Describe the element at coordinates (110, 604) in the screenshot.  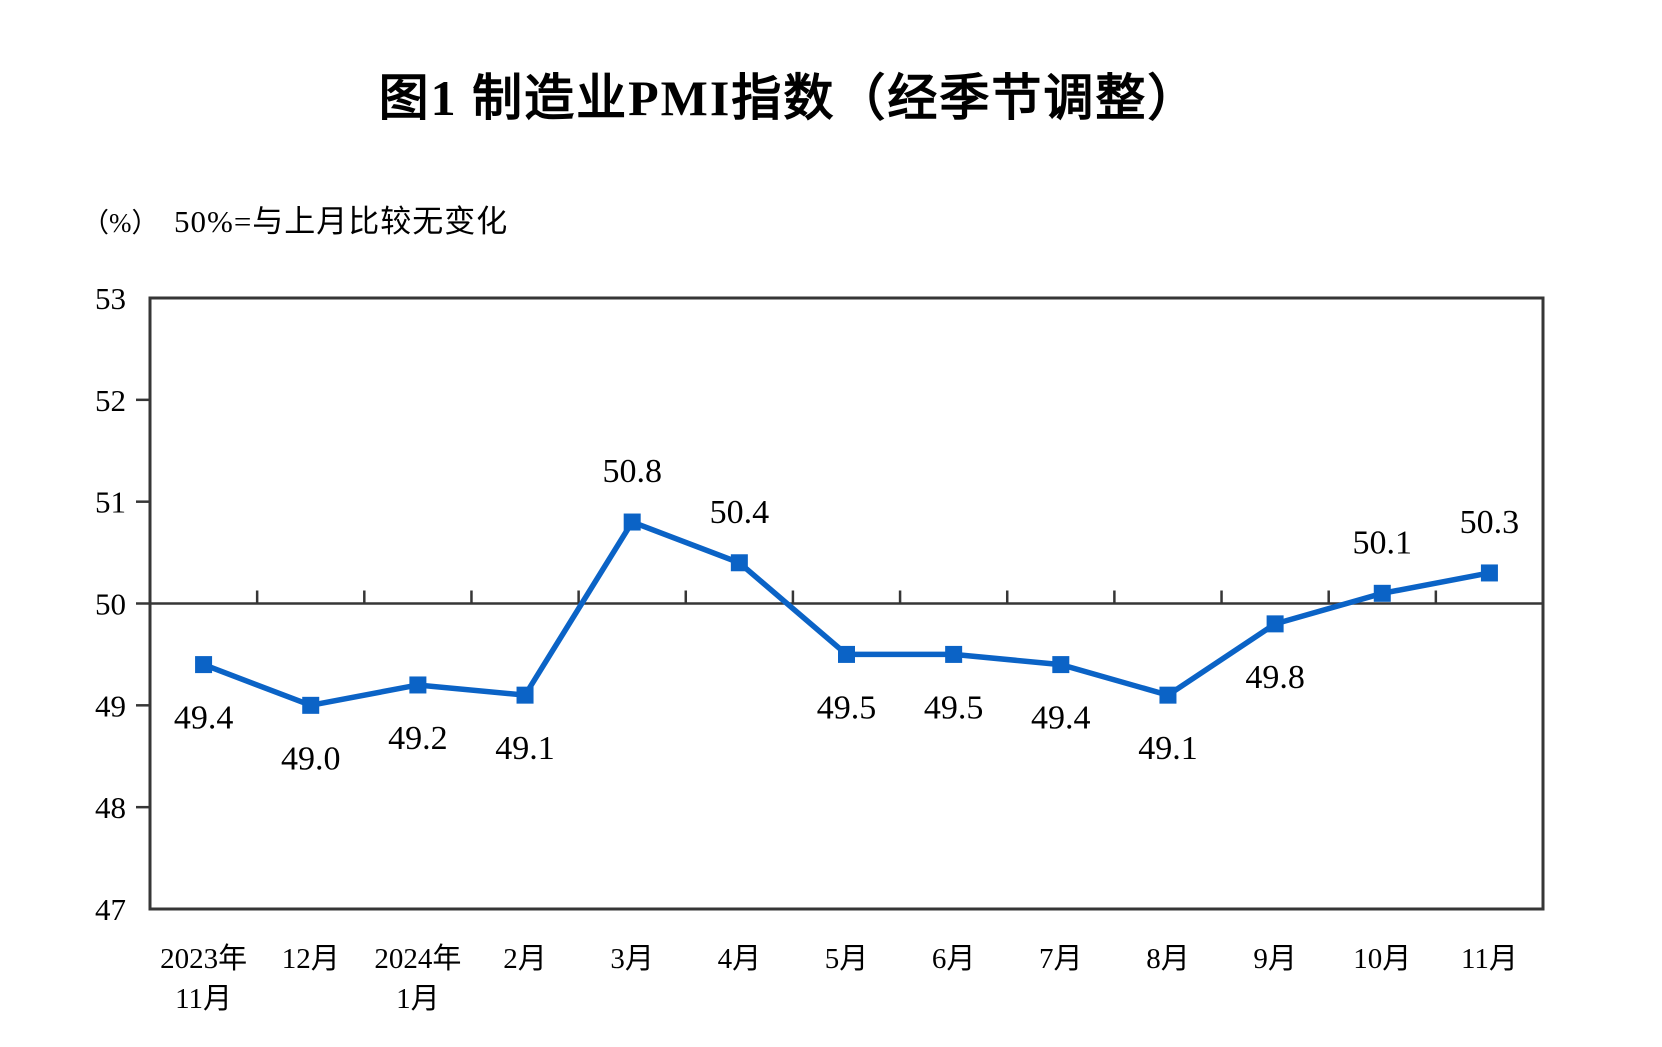
I see `y-axis-label: 50` at that location.